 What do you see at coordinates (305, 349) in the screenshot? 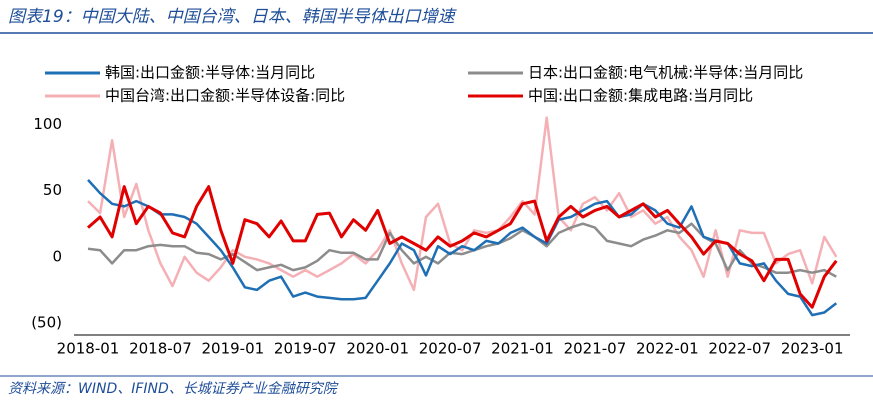
I see `x-tick-label: 2019-07` at bounding box center [305, 349].